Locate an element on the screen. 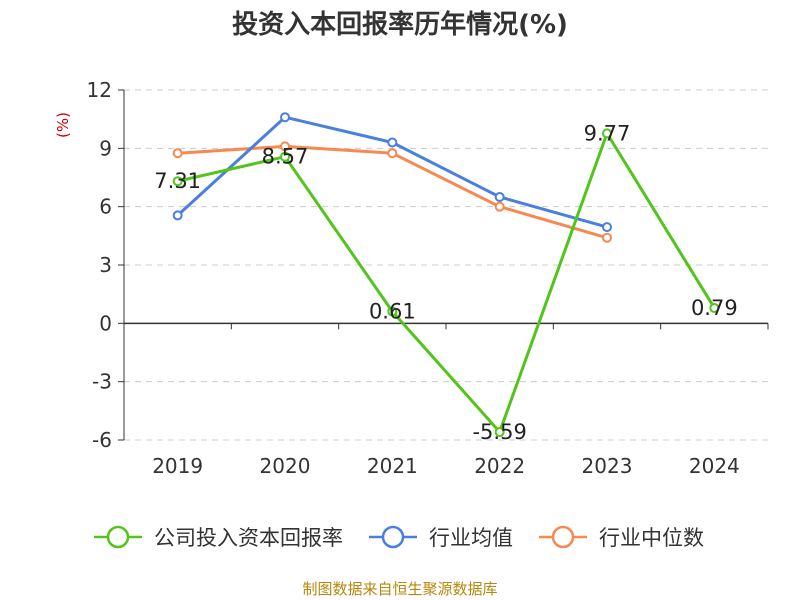  x-tick-label: 2021 is located at coordinates (392, 466).